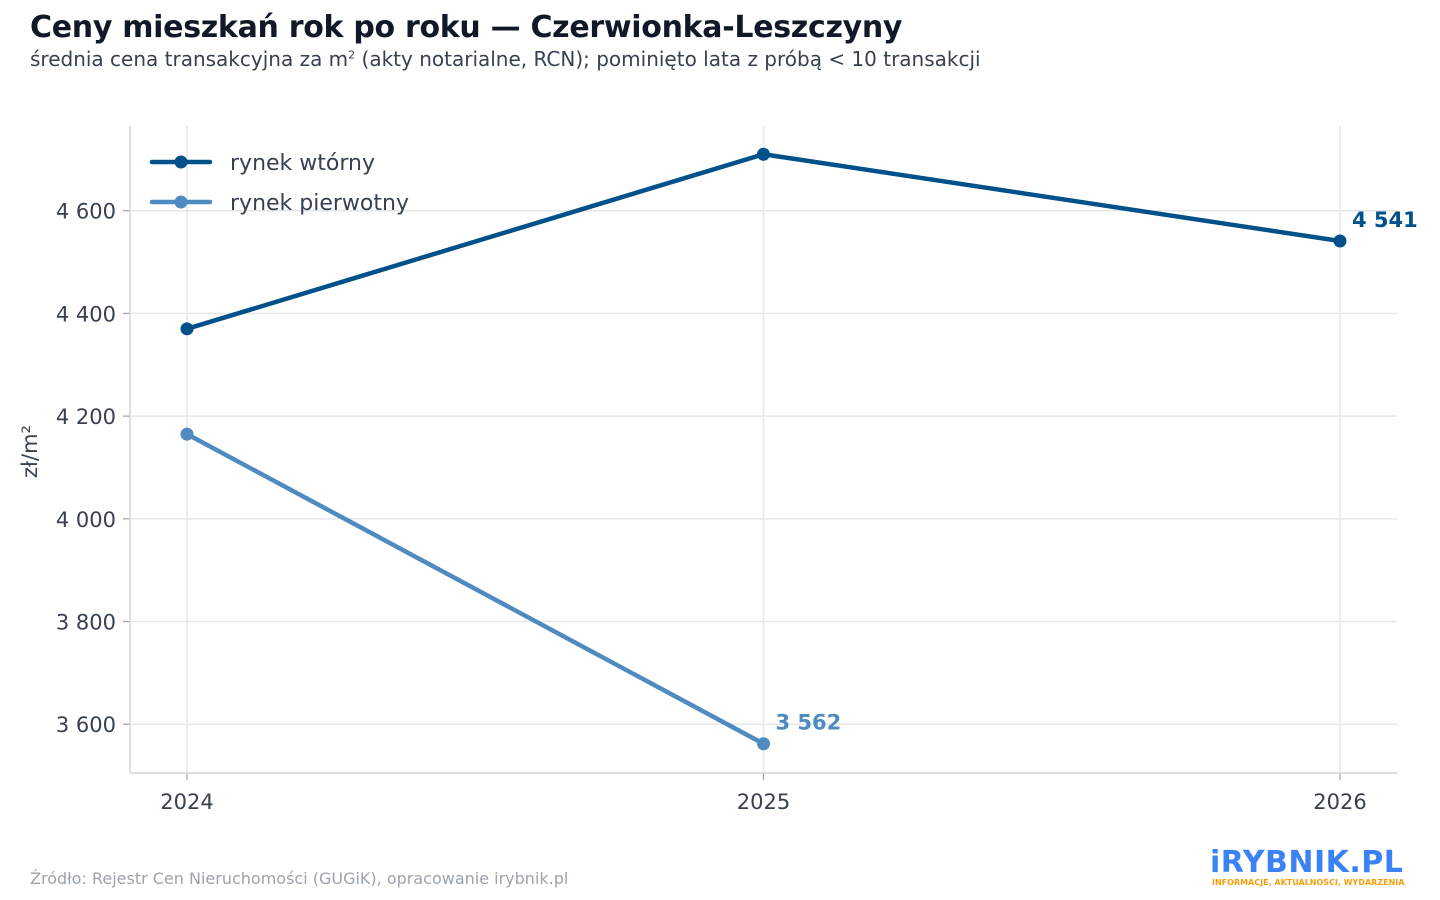 Image resolution: width=1440 pixels, height=900 pixels. I want to click on data-label: 4 541, so click(1385, 220).